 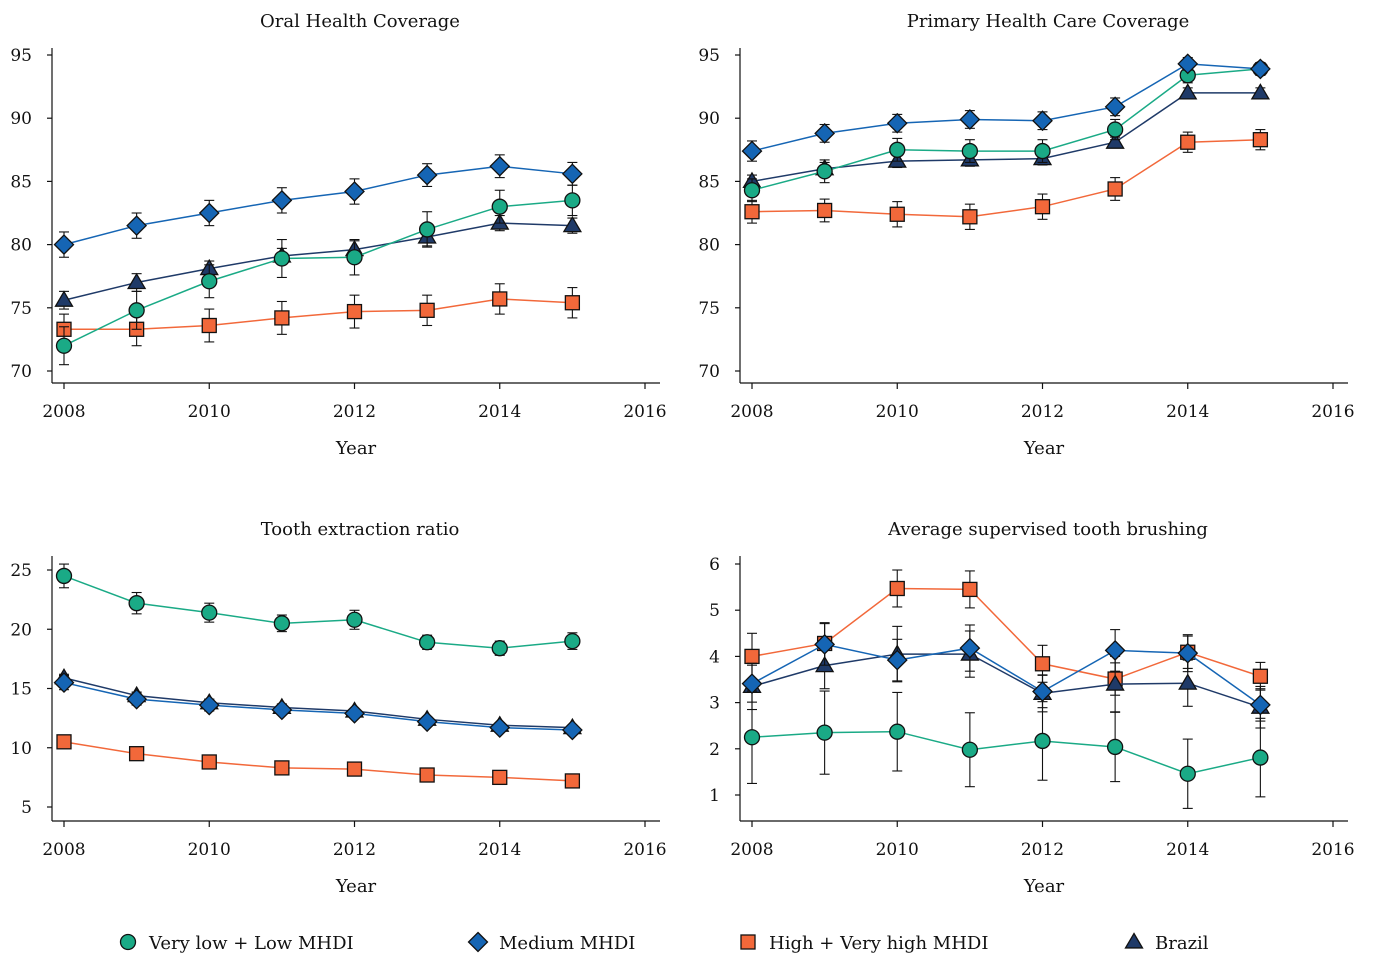 I want to click on chart-title: Tooth extraction ratio, so click(x=360, y=529).